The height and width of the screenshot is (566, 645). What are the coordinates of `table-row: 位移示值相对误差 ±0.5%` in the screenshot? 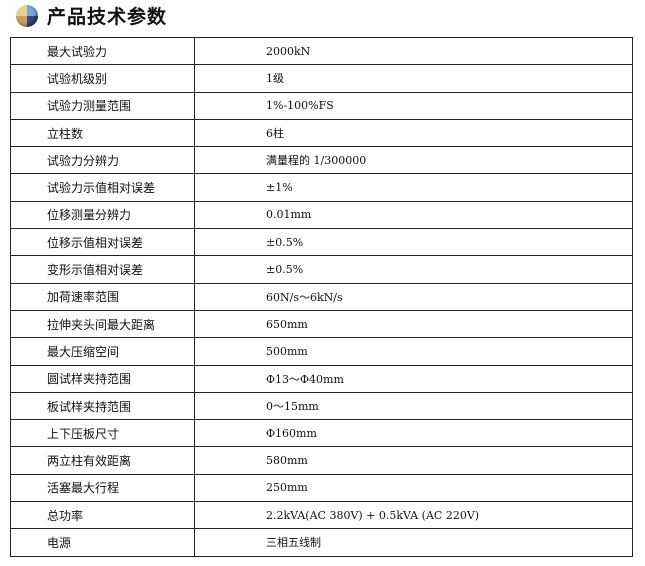 It's located at (321, 242).